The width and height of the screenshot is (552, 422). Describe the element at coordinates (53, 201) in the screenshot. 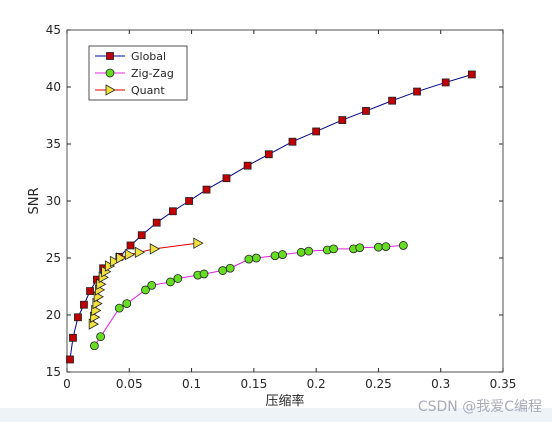

I see `y-tick-label: 30` at that location.